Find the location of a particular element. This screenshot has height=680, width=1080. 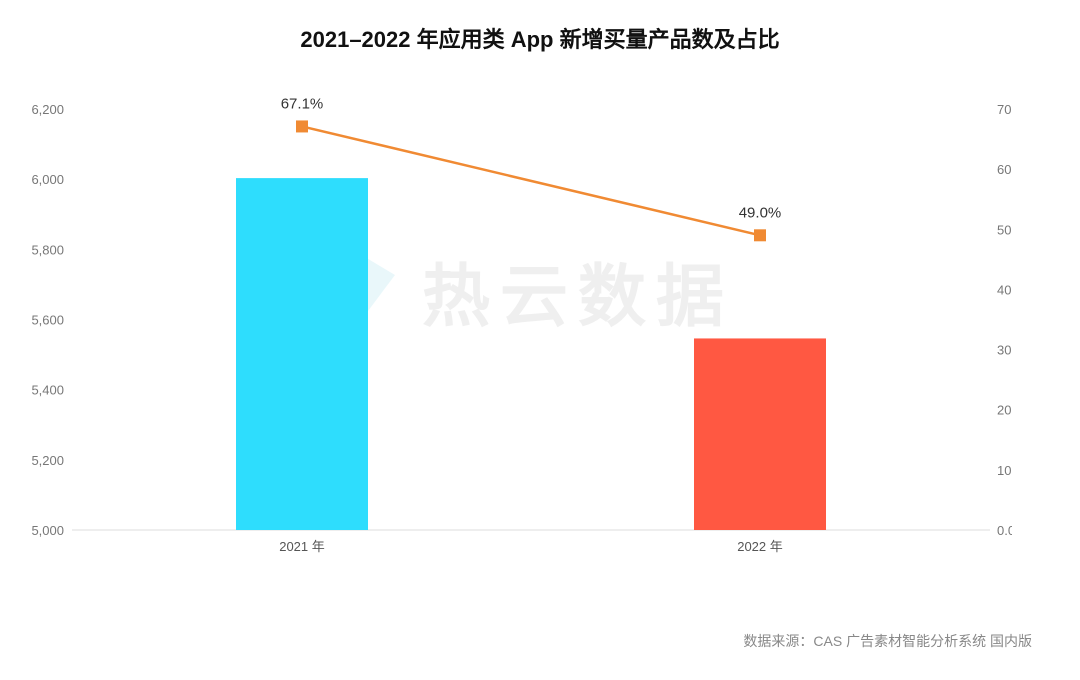

x-tick-label: 2021 年 is located at coordinates (302, 546).